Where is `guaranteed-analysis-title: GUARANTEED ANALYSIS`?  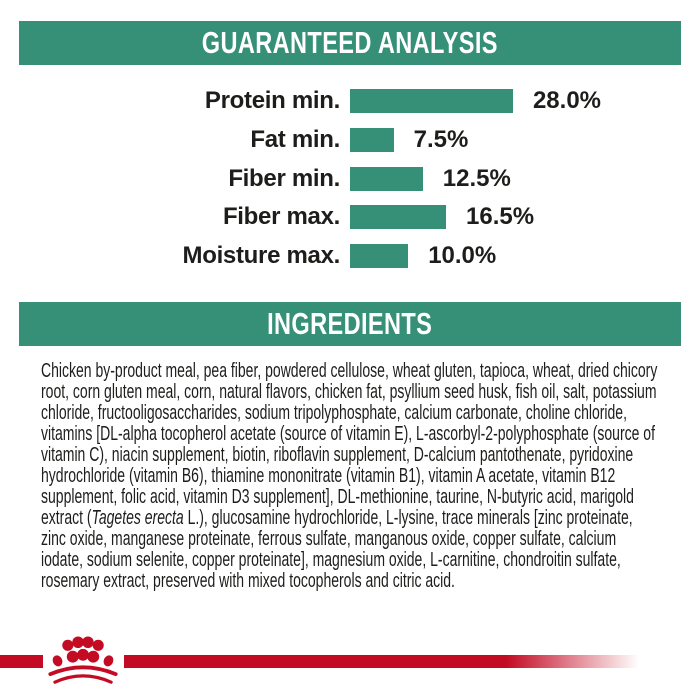 guaranteed-analysis-title: GUARANTEED ANALYSIS is located at coordinates (350, 42).